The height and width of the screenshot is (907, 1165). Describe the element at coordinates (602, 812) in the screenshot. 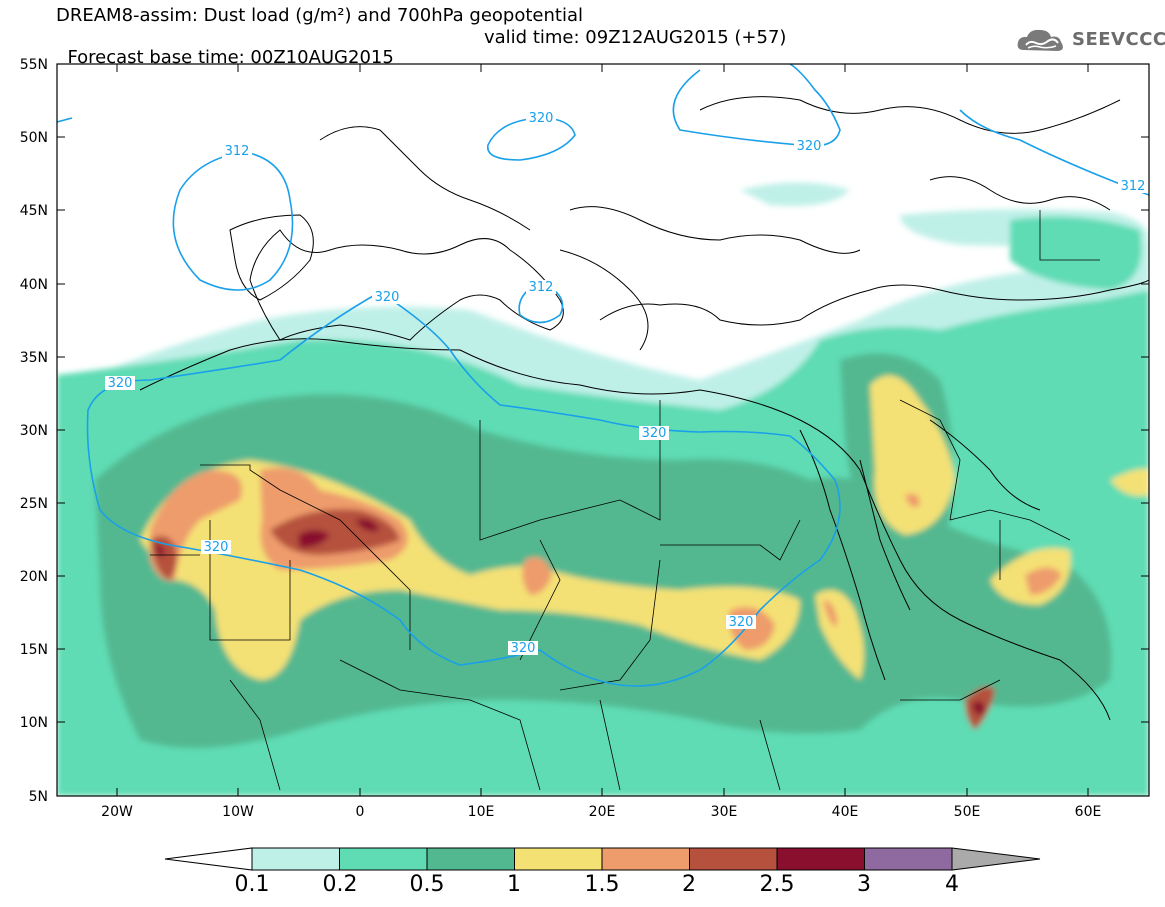

I see `lon-label: 20E` at that location.